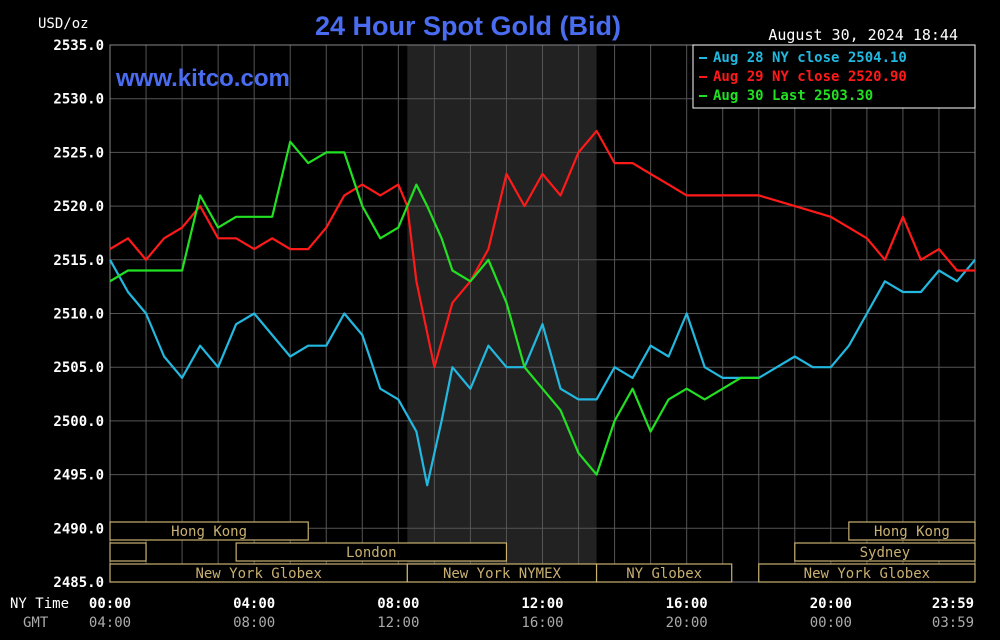  Describe the element at coordinates (39, 604) in the screenshot. I see `ny-time-axis-name: NY Time` at that location.